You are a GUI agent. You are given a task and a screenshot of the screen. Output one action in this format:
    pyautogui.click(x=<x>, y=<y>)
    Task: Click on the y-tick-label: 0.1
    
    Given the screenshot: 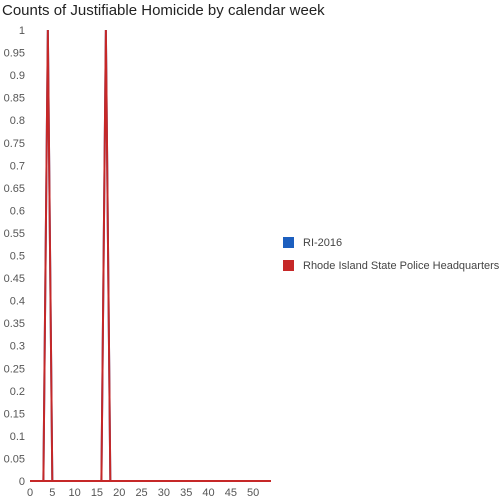 What is the action you would take?
    pyautogui.click(x=17, y=437)
    